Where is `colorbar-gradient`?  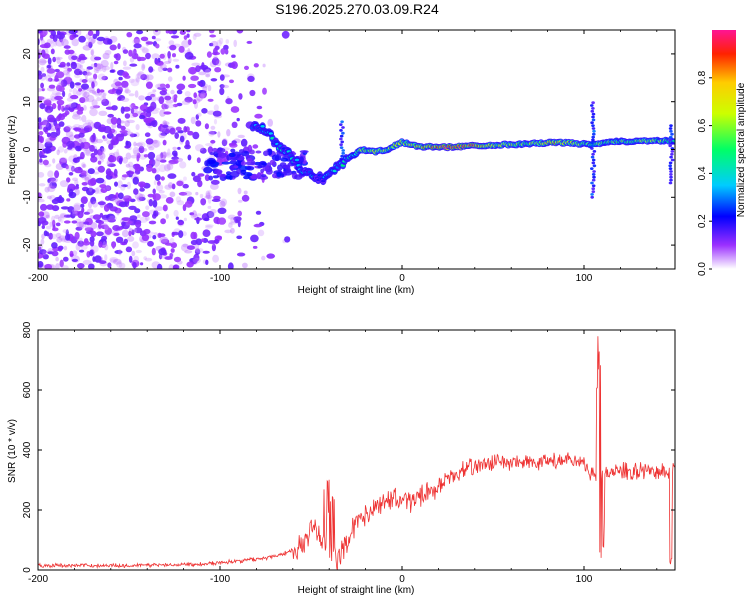
colorbar-gradient is located at coordinates (724, 149).